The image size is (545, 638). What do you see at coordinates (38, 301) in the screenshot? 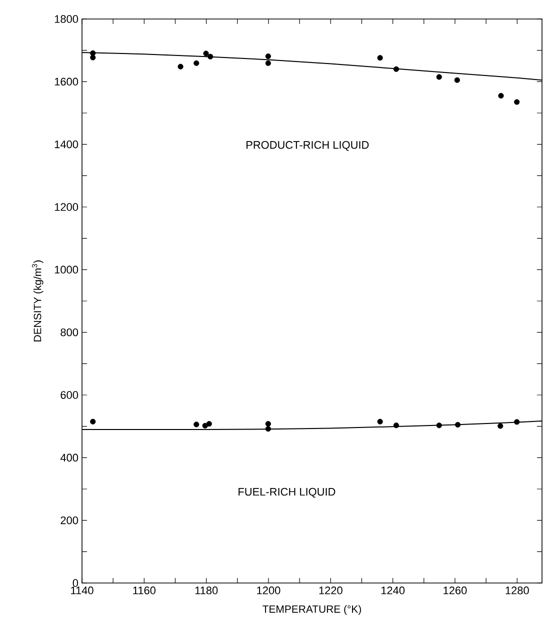
I see `y-axis-title: DENSITY (kg/m$^{3}$)` at bounding box center [38, 301].